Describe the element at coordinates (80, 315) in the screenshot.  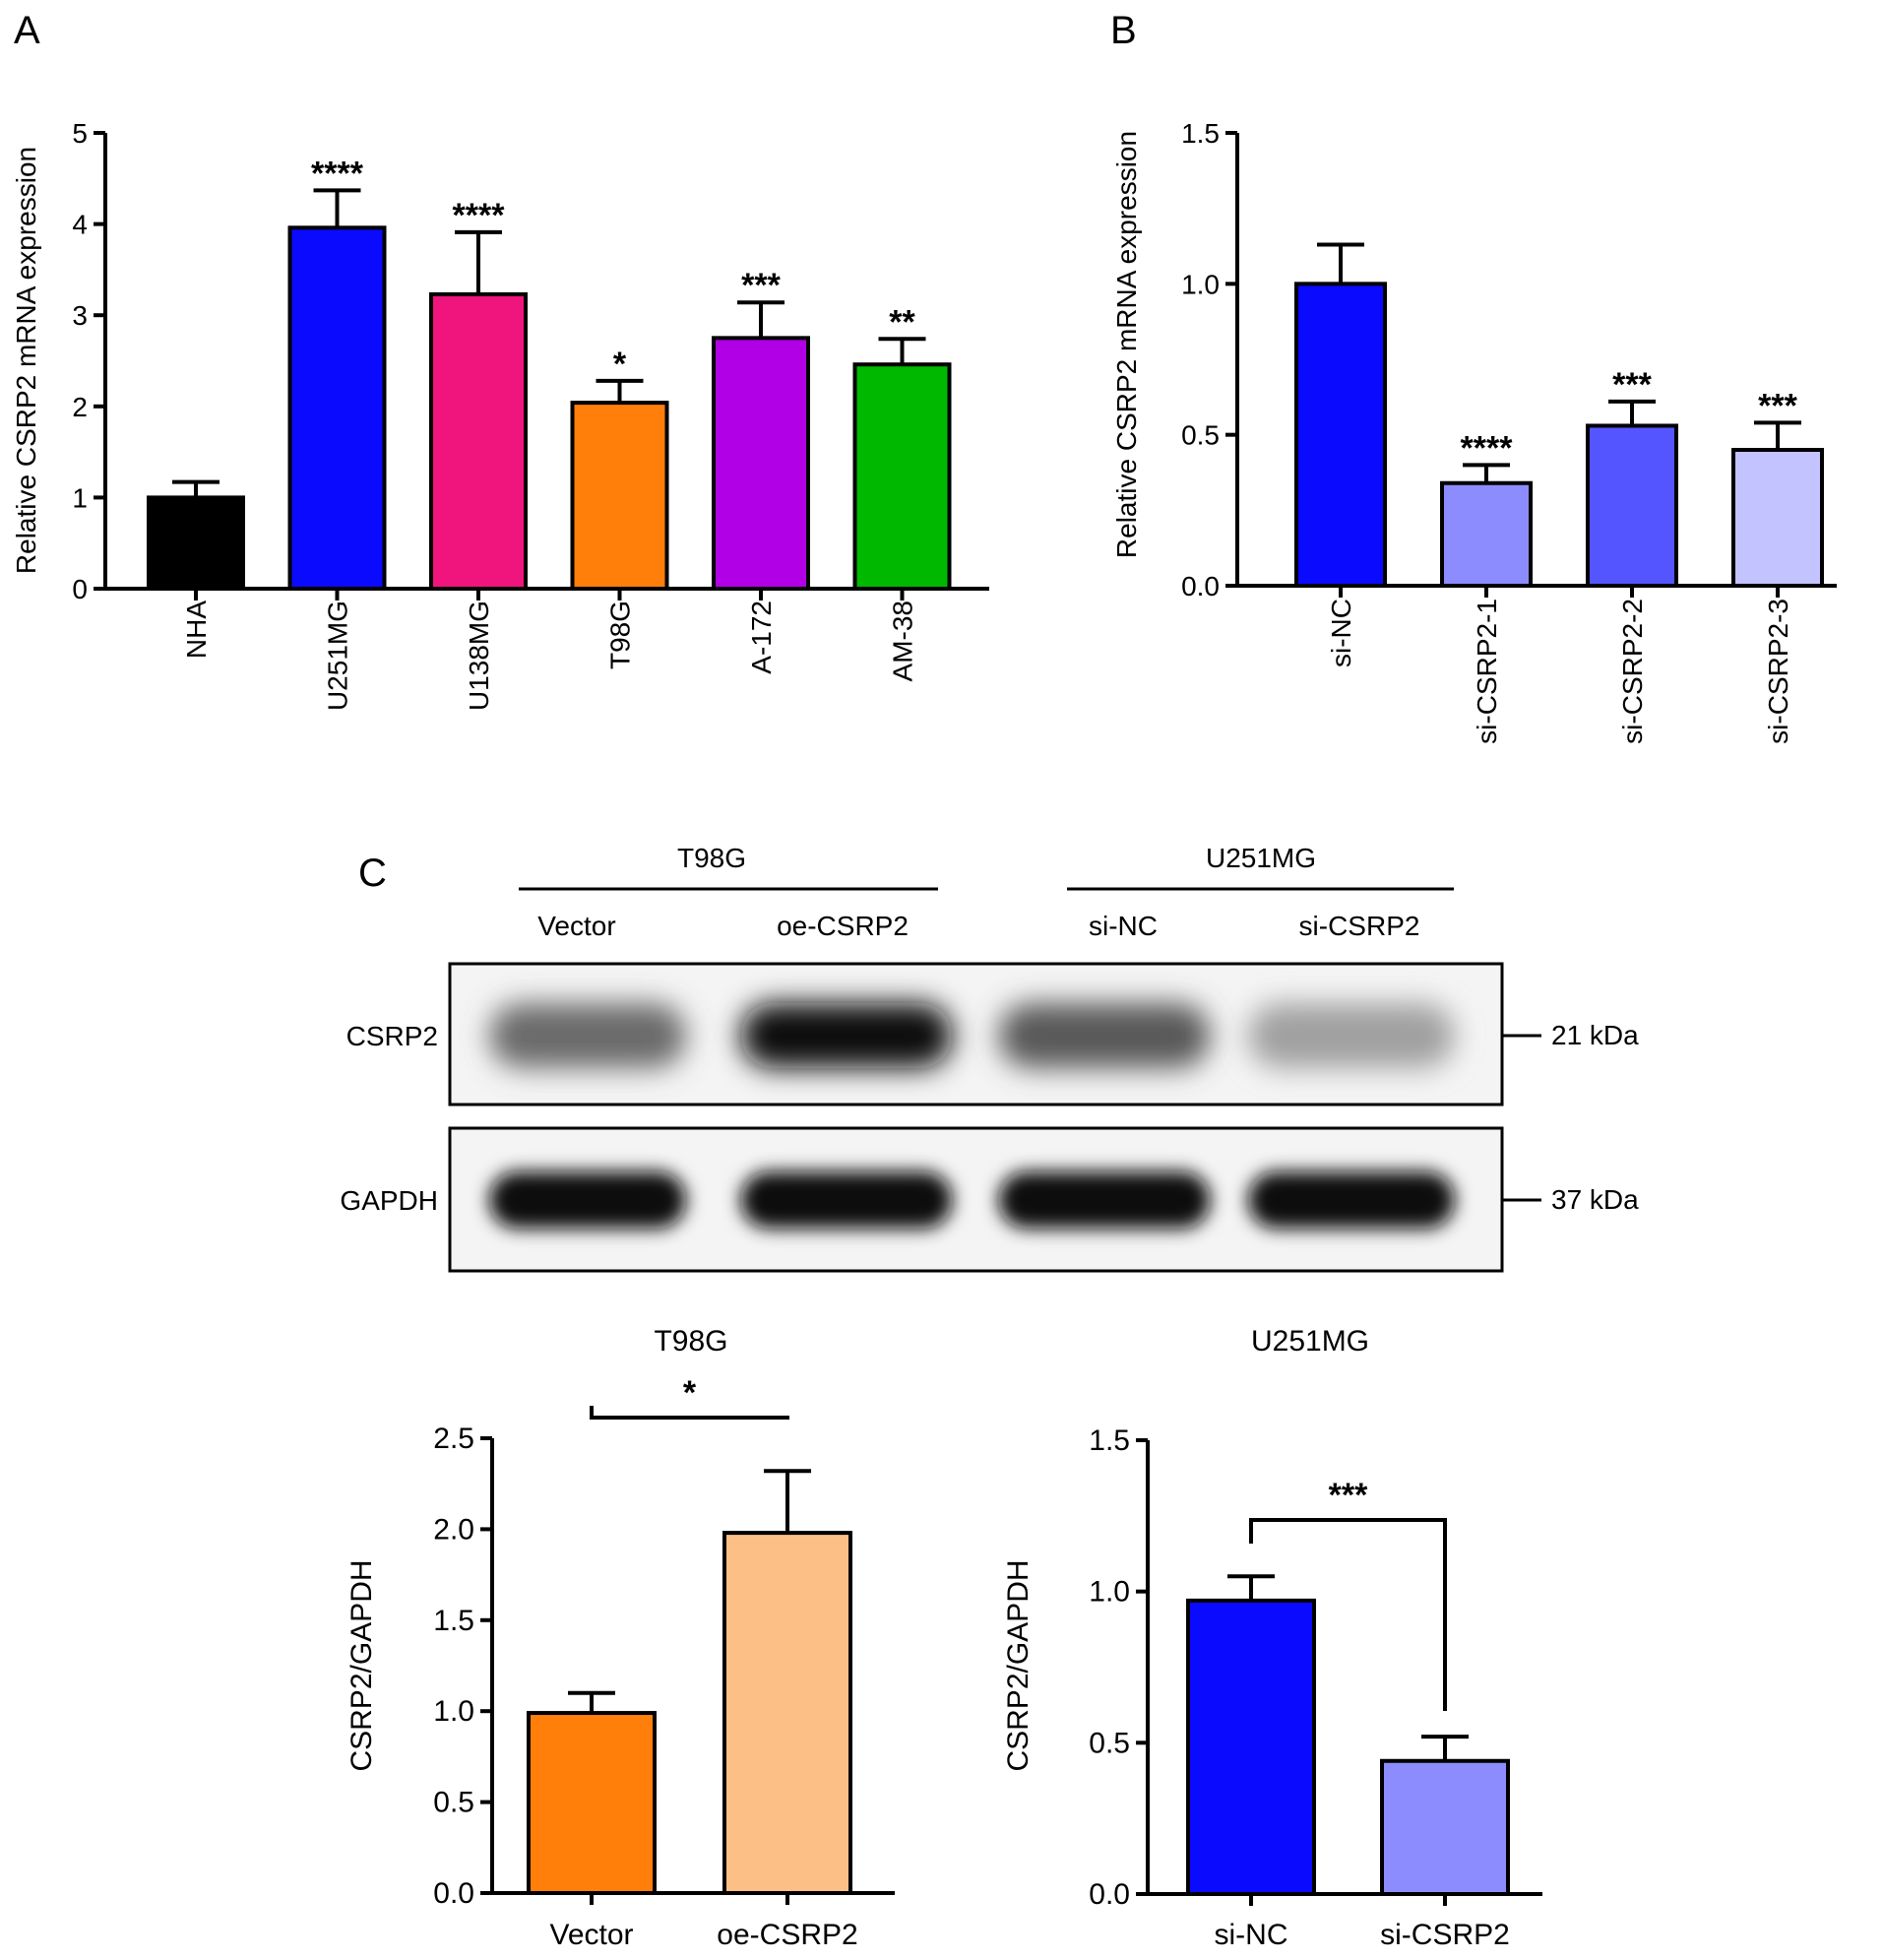
I see `y-tick-label: 3` at that location.